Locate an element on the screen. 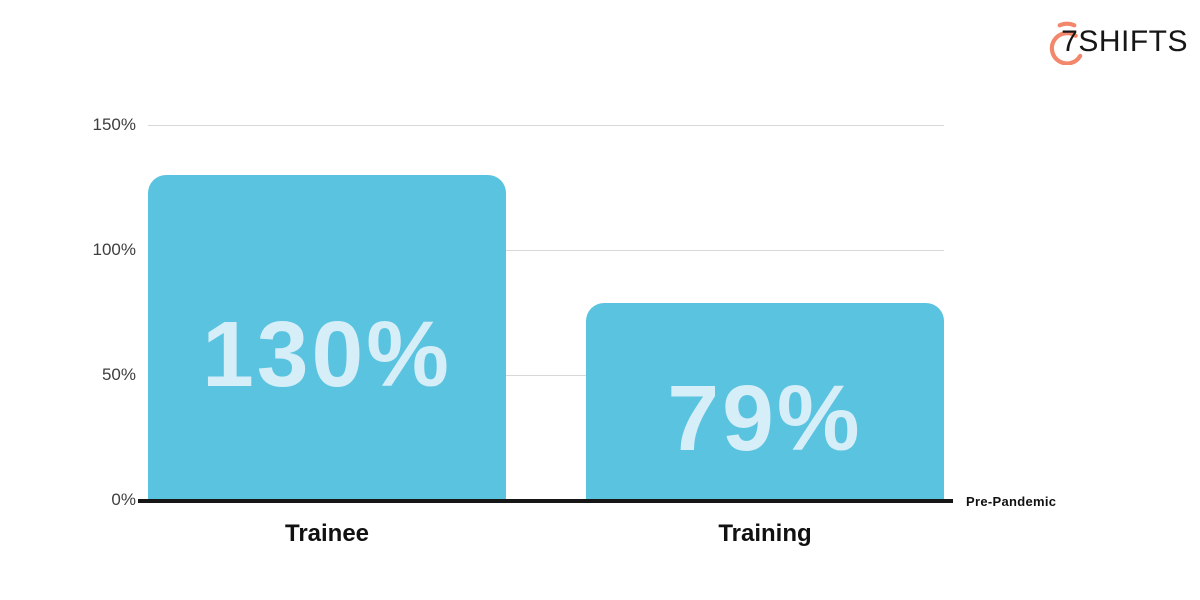 The image size is (1200, 600). logo: 7SHIFTS is located at coordinates (1116, 42).